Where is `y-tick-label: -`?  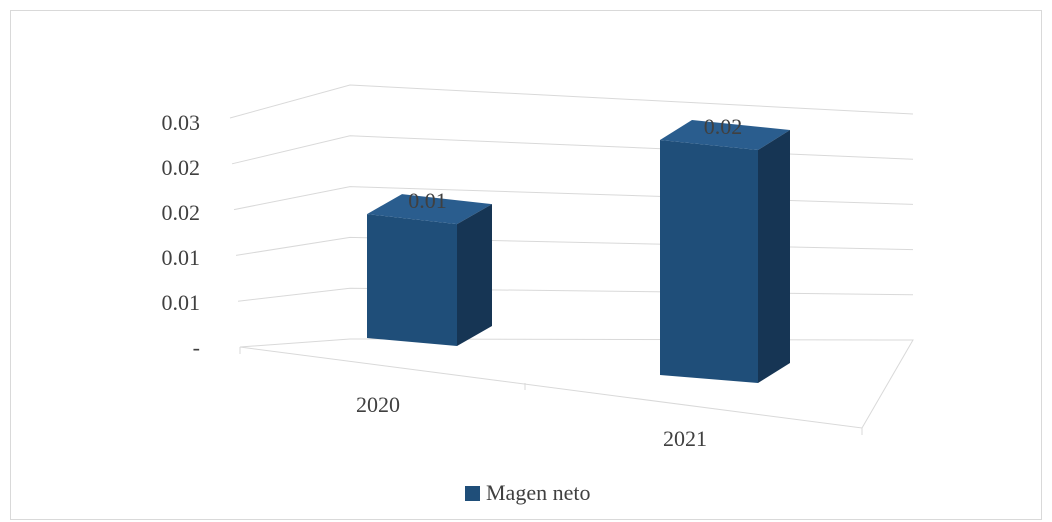 y-tick-label: - is located at coordinates (196, 347).